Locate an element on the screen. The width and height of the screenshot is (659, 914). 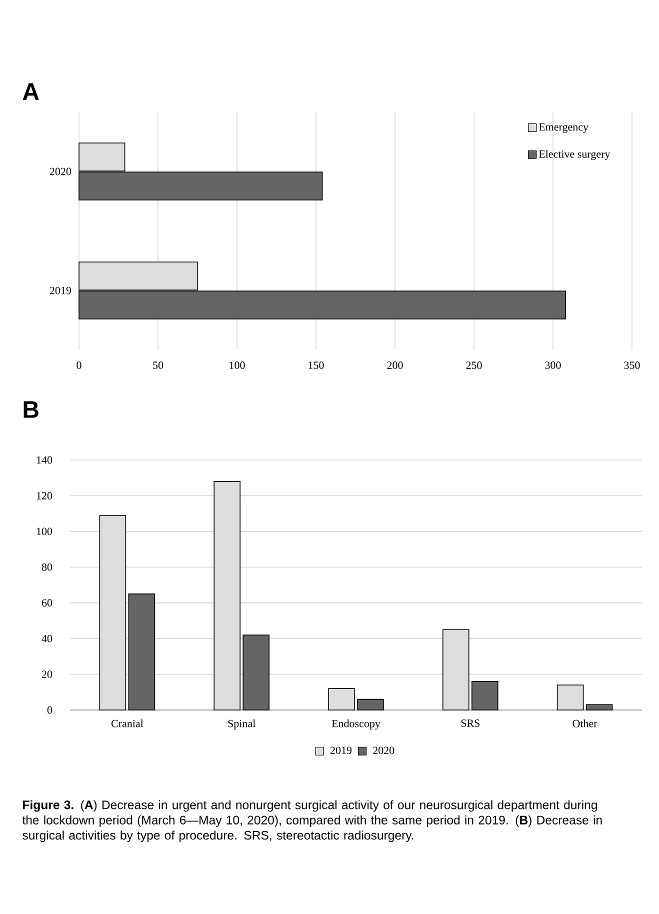
y-tick-label: 2020 is located at coordinates (61, 172).